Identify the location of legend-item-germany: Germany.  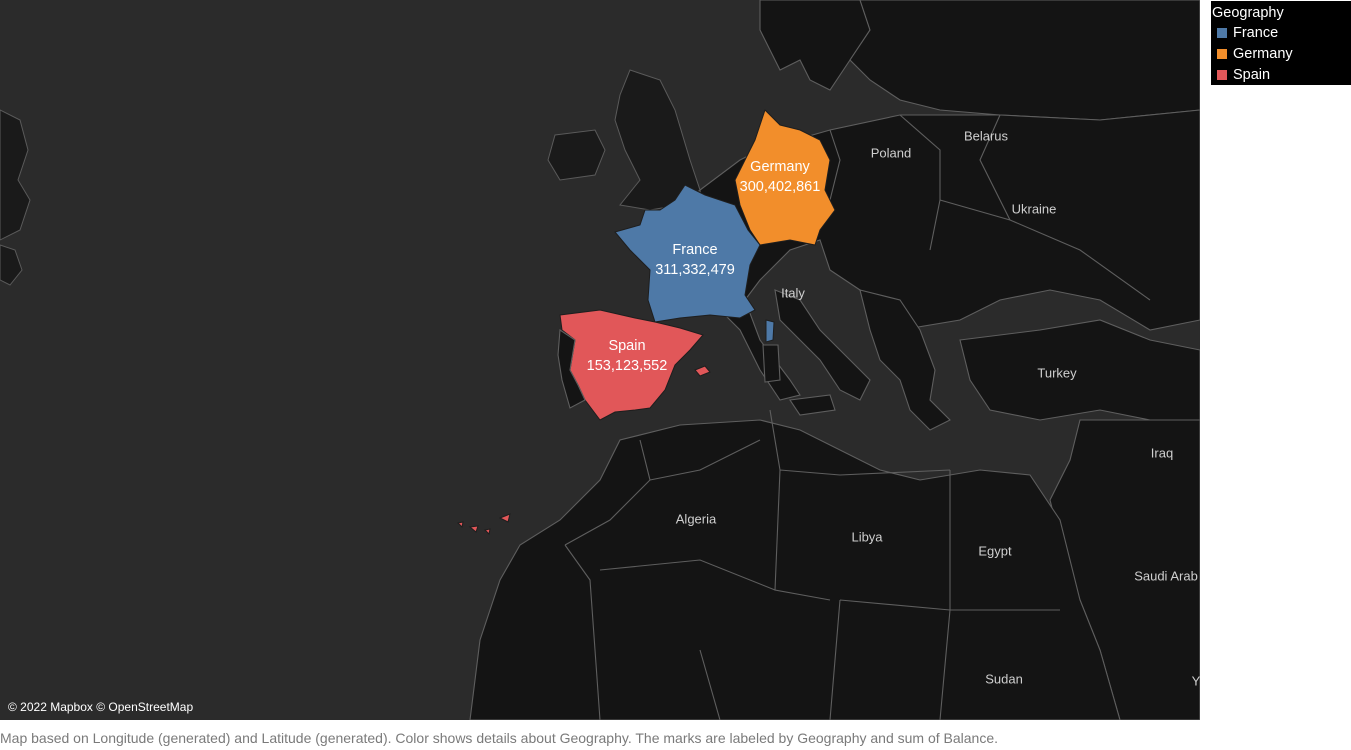
(1255, 54).